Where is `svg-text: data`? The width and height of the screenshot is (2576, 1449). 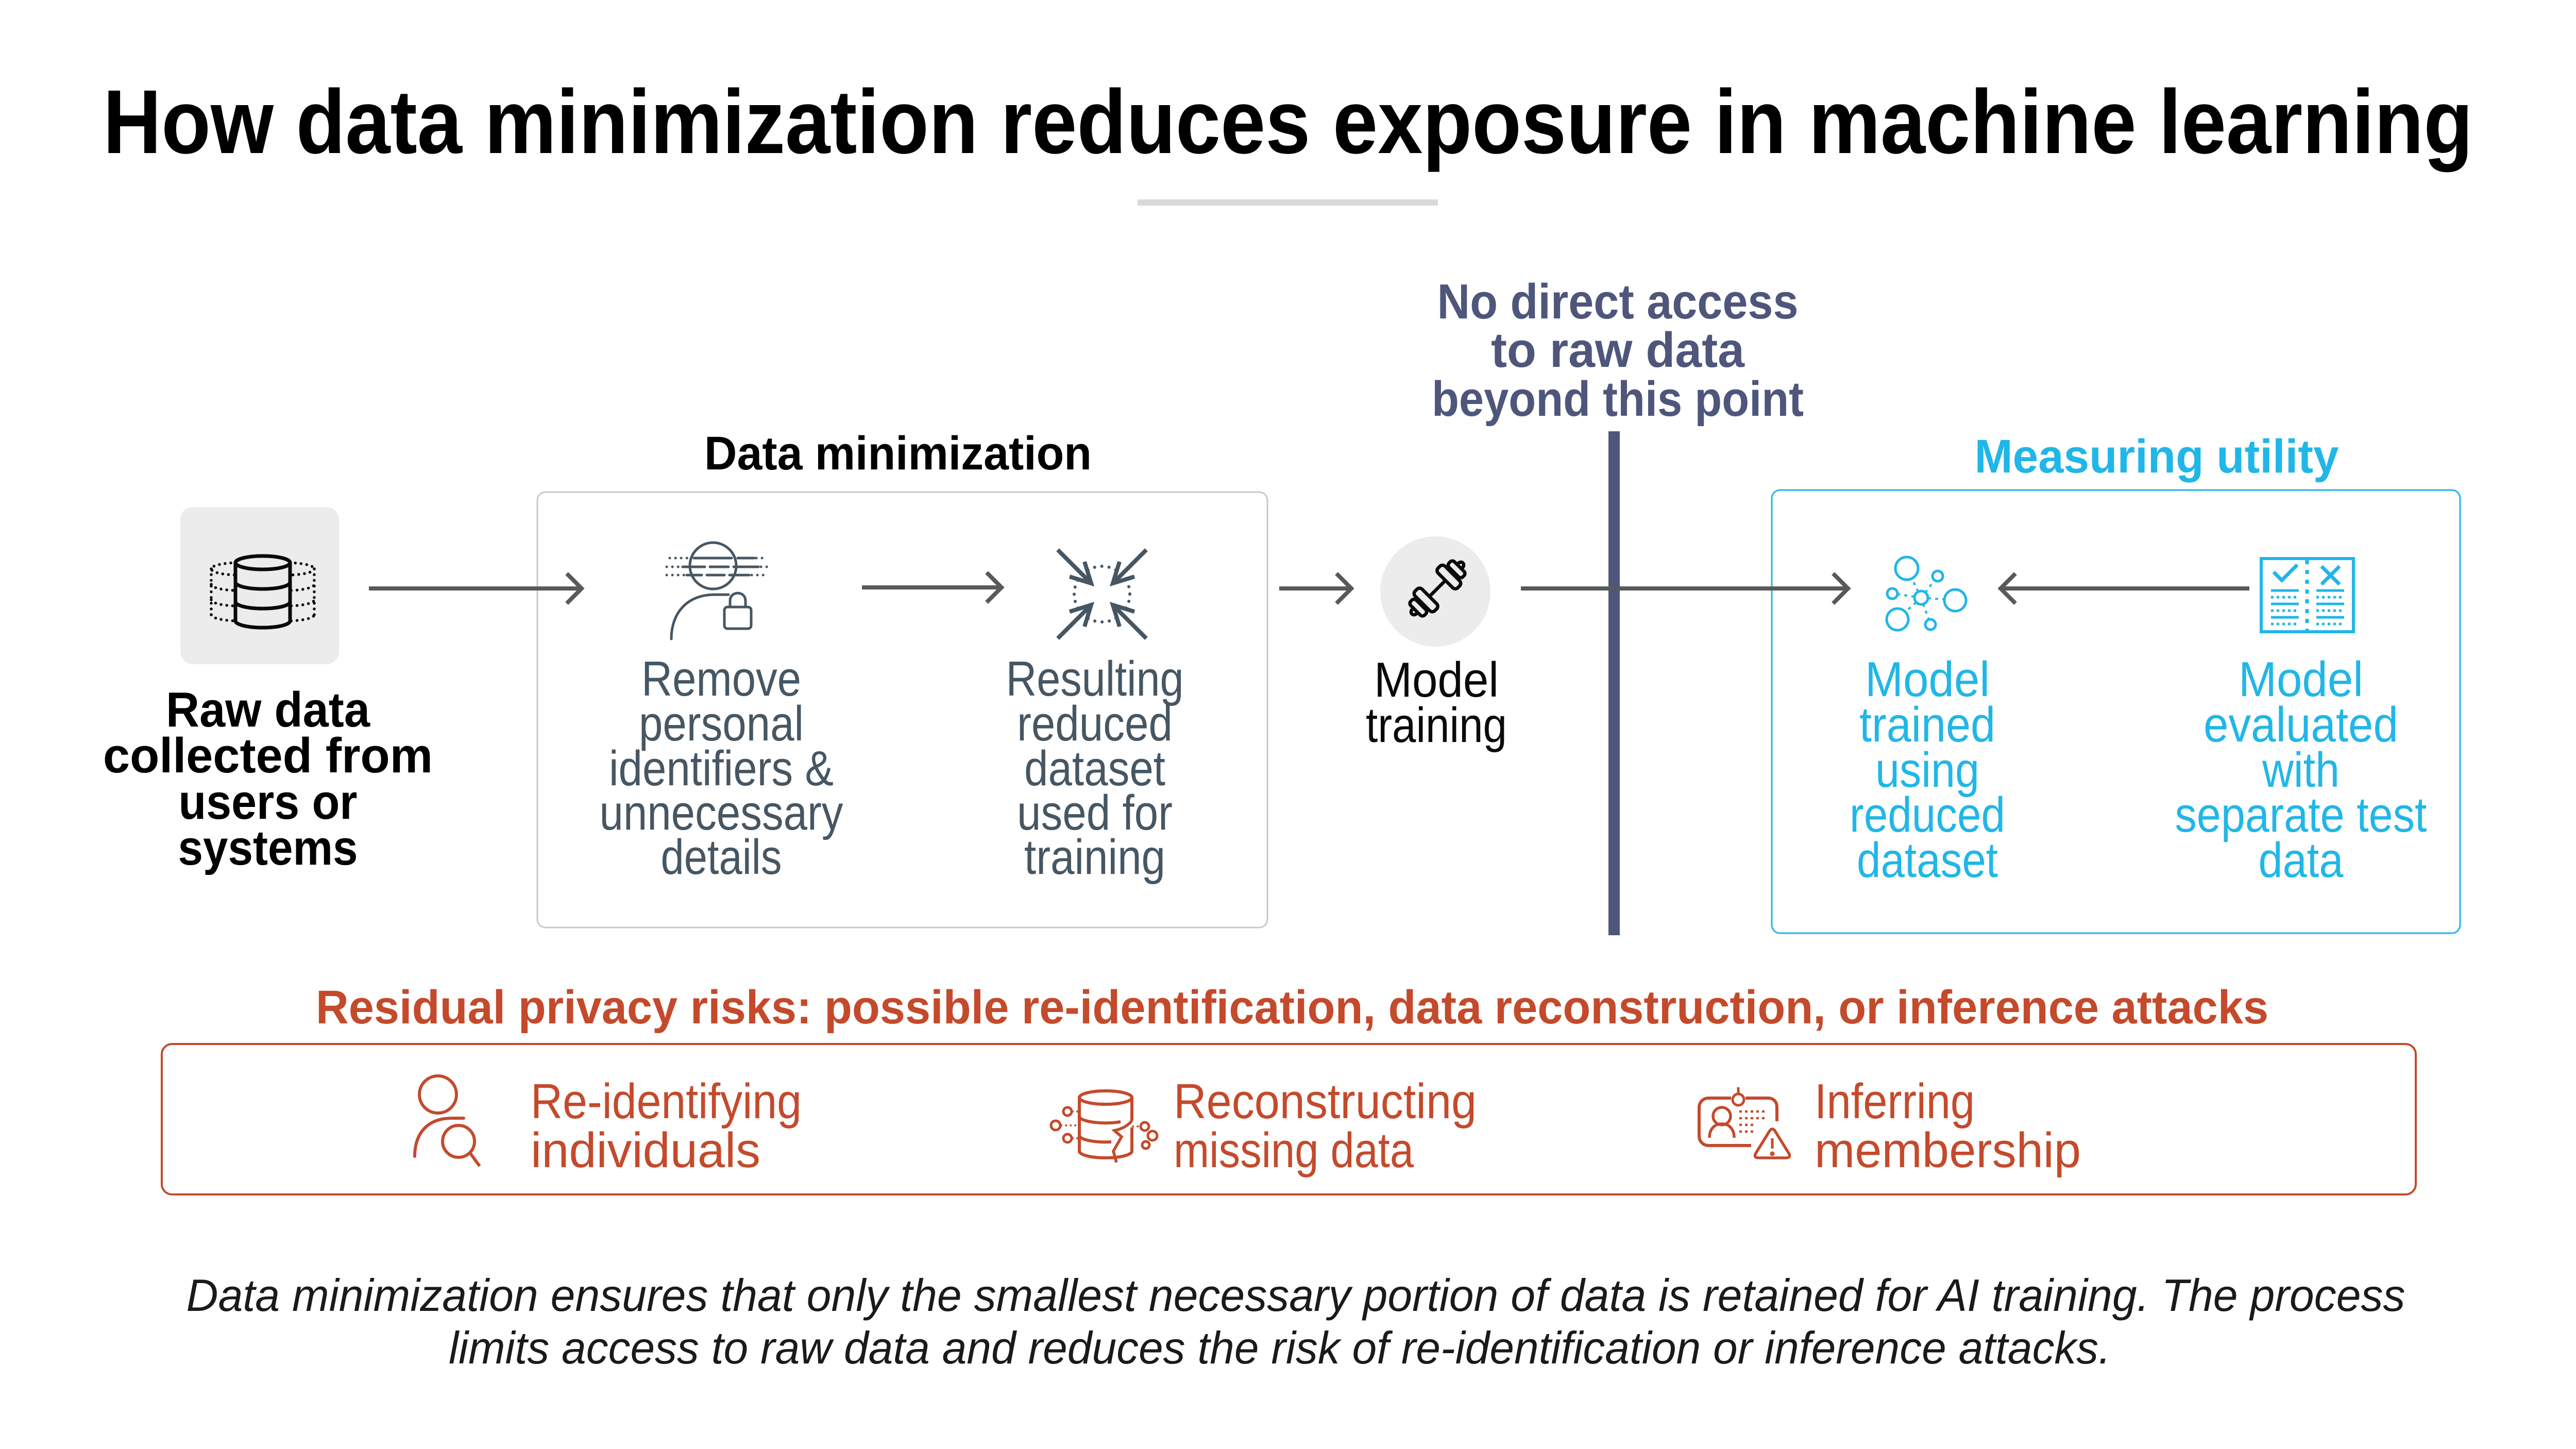
svg-text: data is located at coordinates (2301, 860).